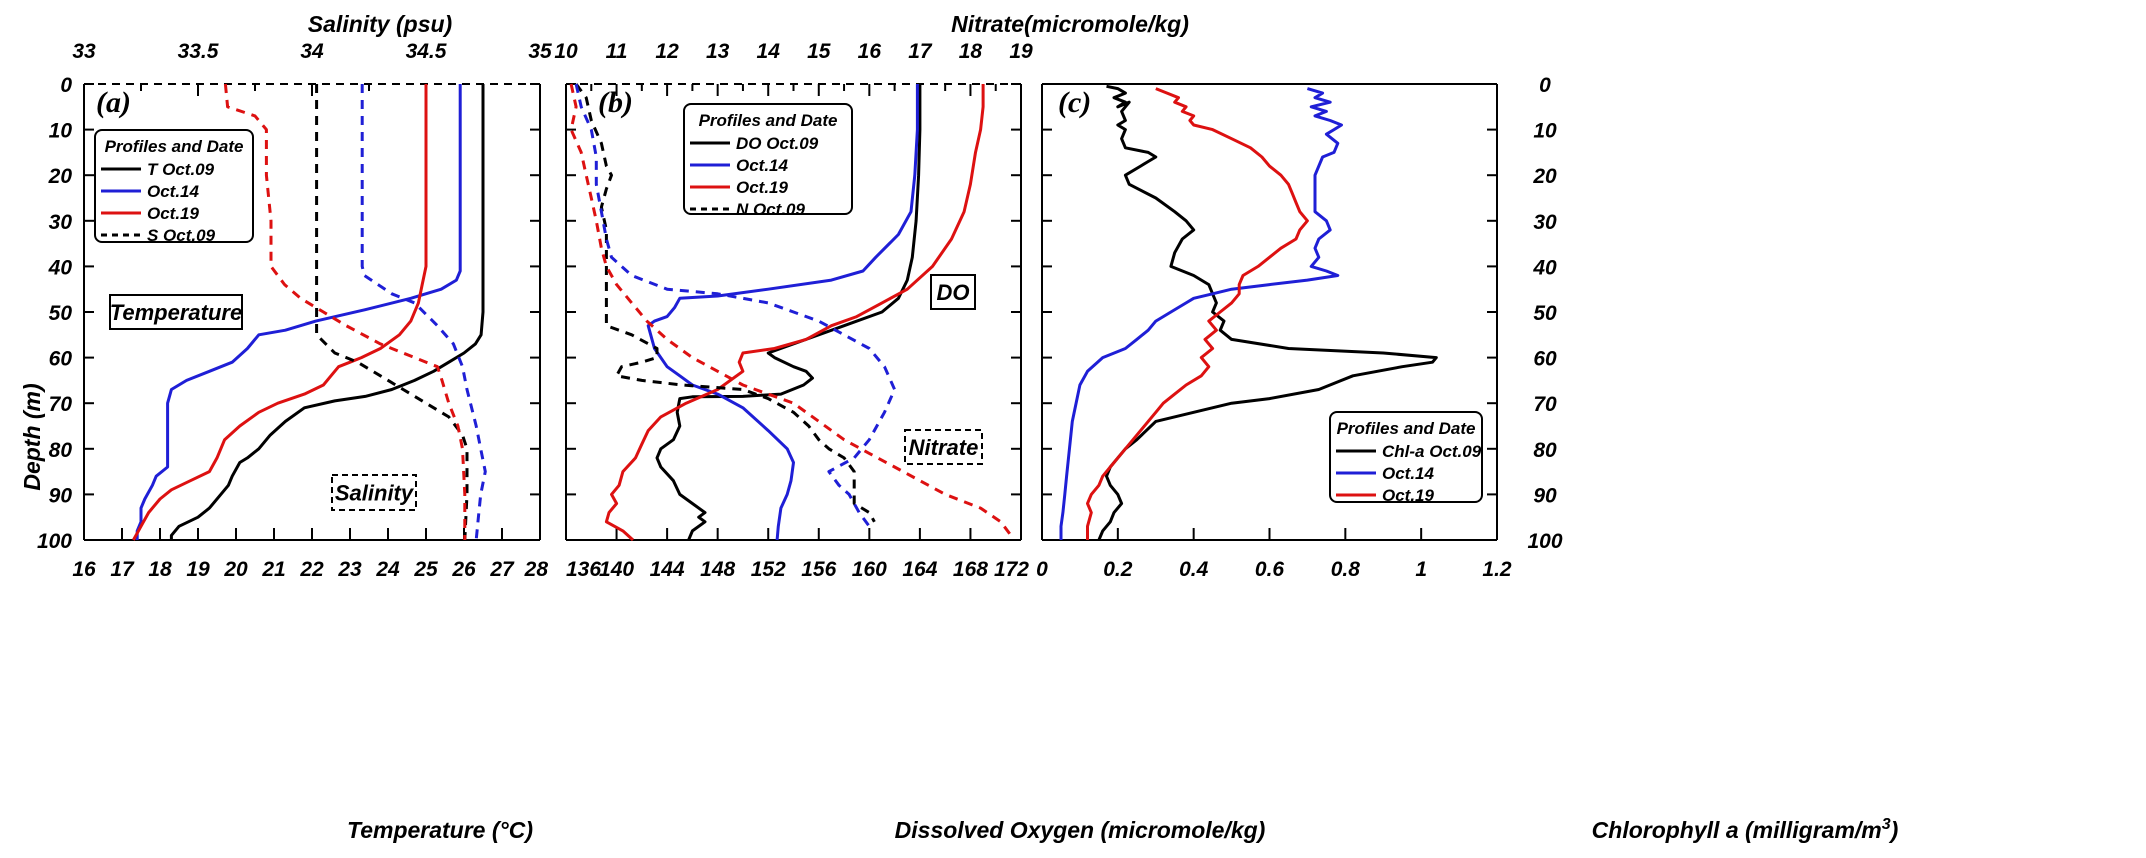 The width and height of the screenshot is (2146, 858). What do you see at coordinates (777, 143) in the screenshot?
I see `legend-entry-label: DO Oct.09` at bounding box center [777, 143].